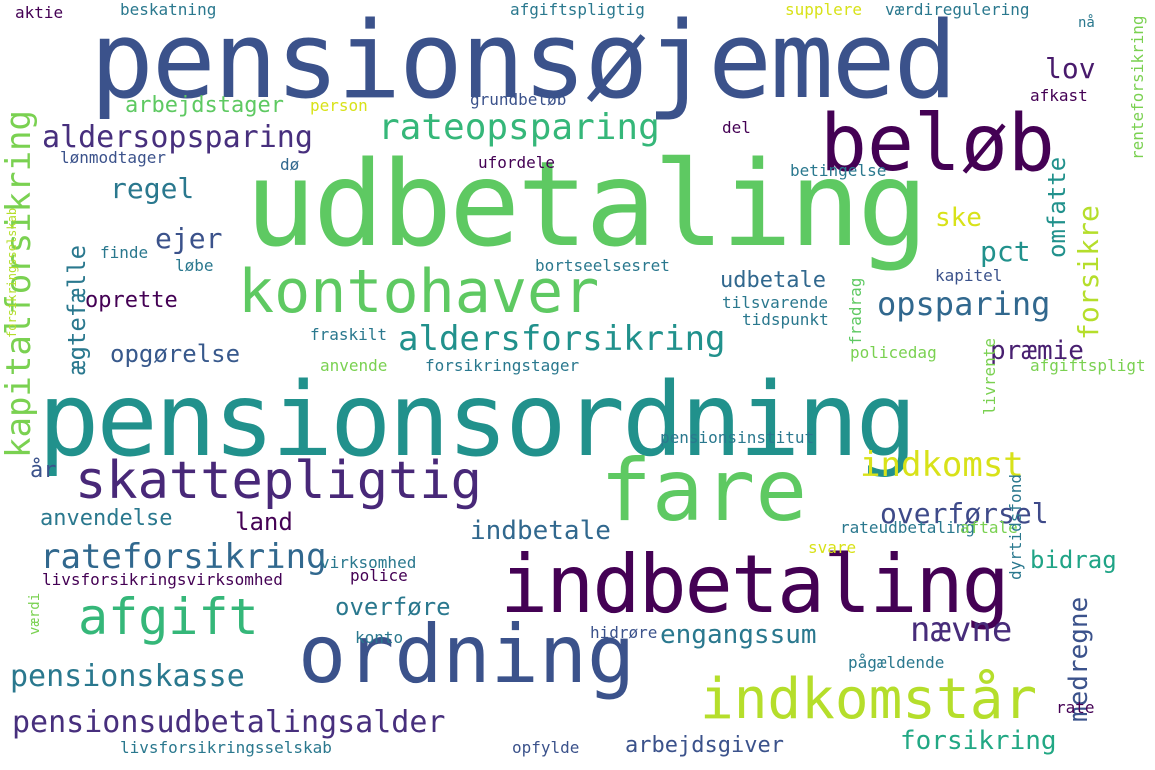  Describe the element at coordinates (737, 437) in the screenshot. I see `word: pensionsinstitut` at that location.